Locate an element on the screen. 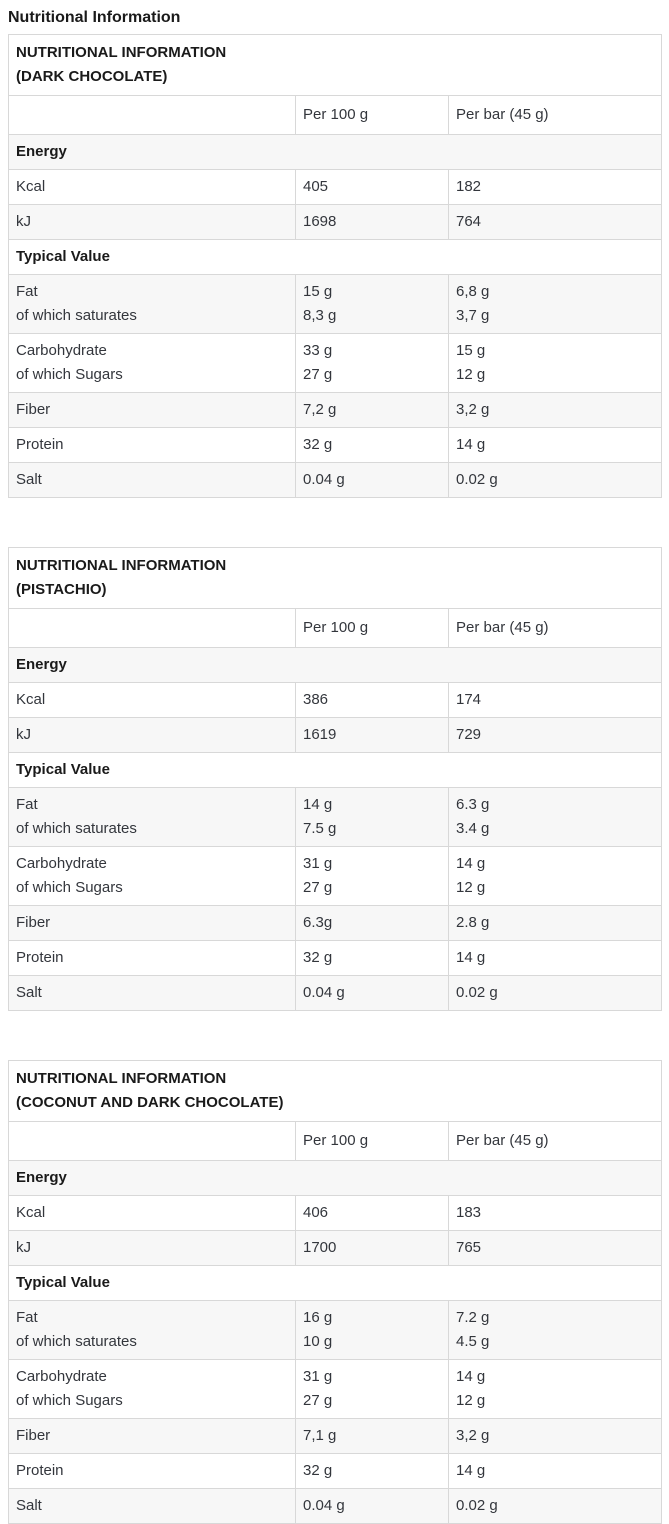 The width and height of the screenshot is (669, 1524). section-row-typical-value: Typical Value is located at coordinates (335, 257).